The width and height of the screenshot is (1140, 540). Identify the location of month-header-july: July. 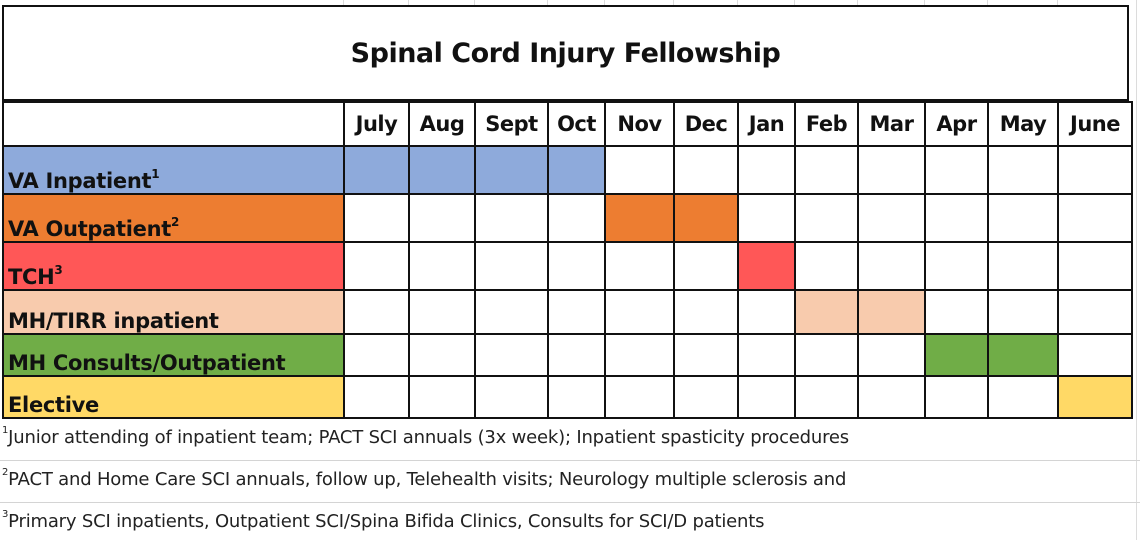
(376, 124).